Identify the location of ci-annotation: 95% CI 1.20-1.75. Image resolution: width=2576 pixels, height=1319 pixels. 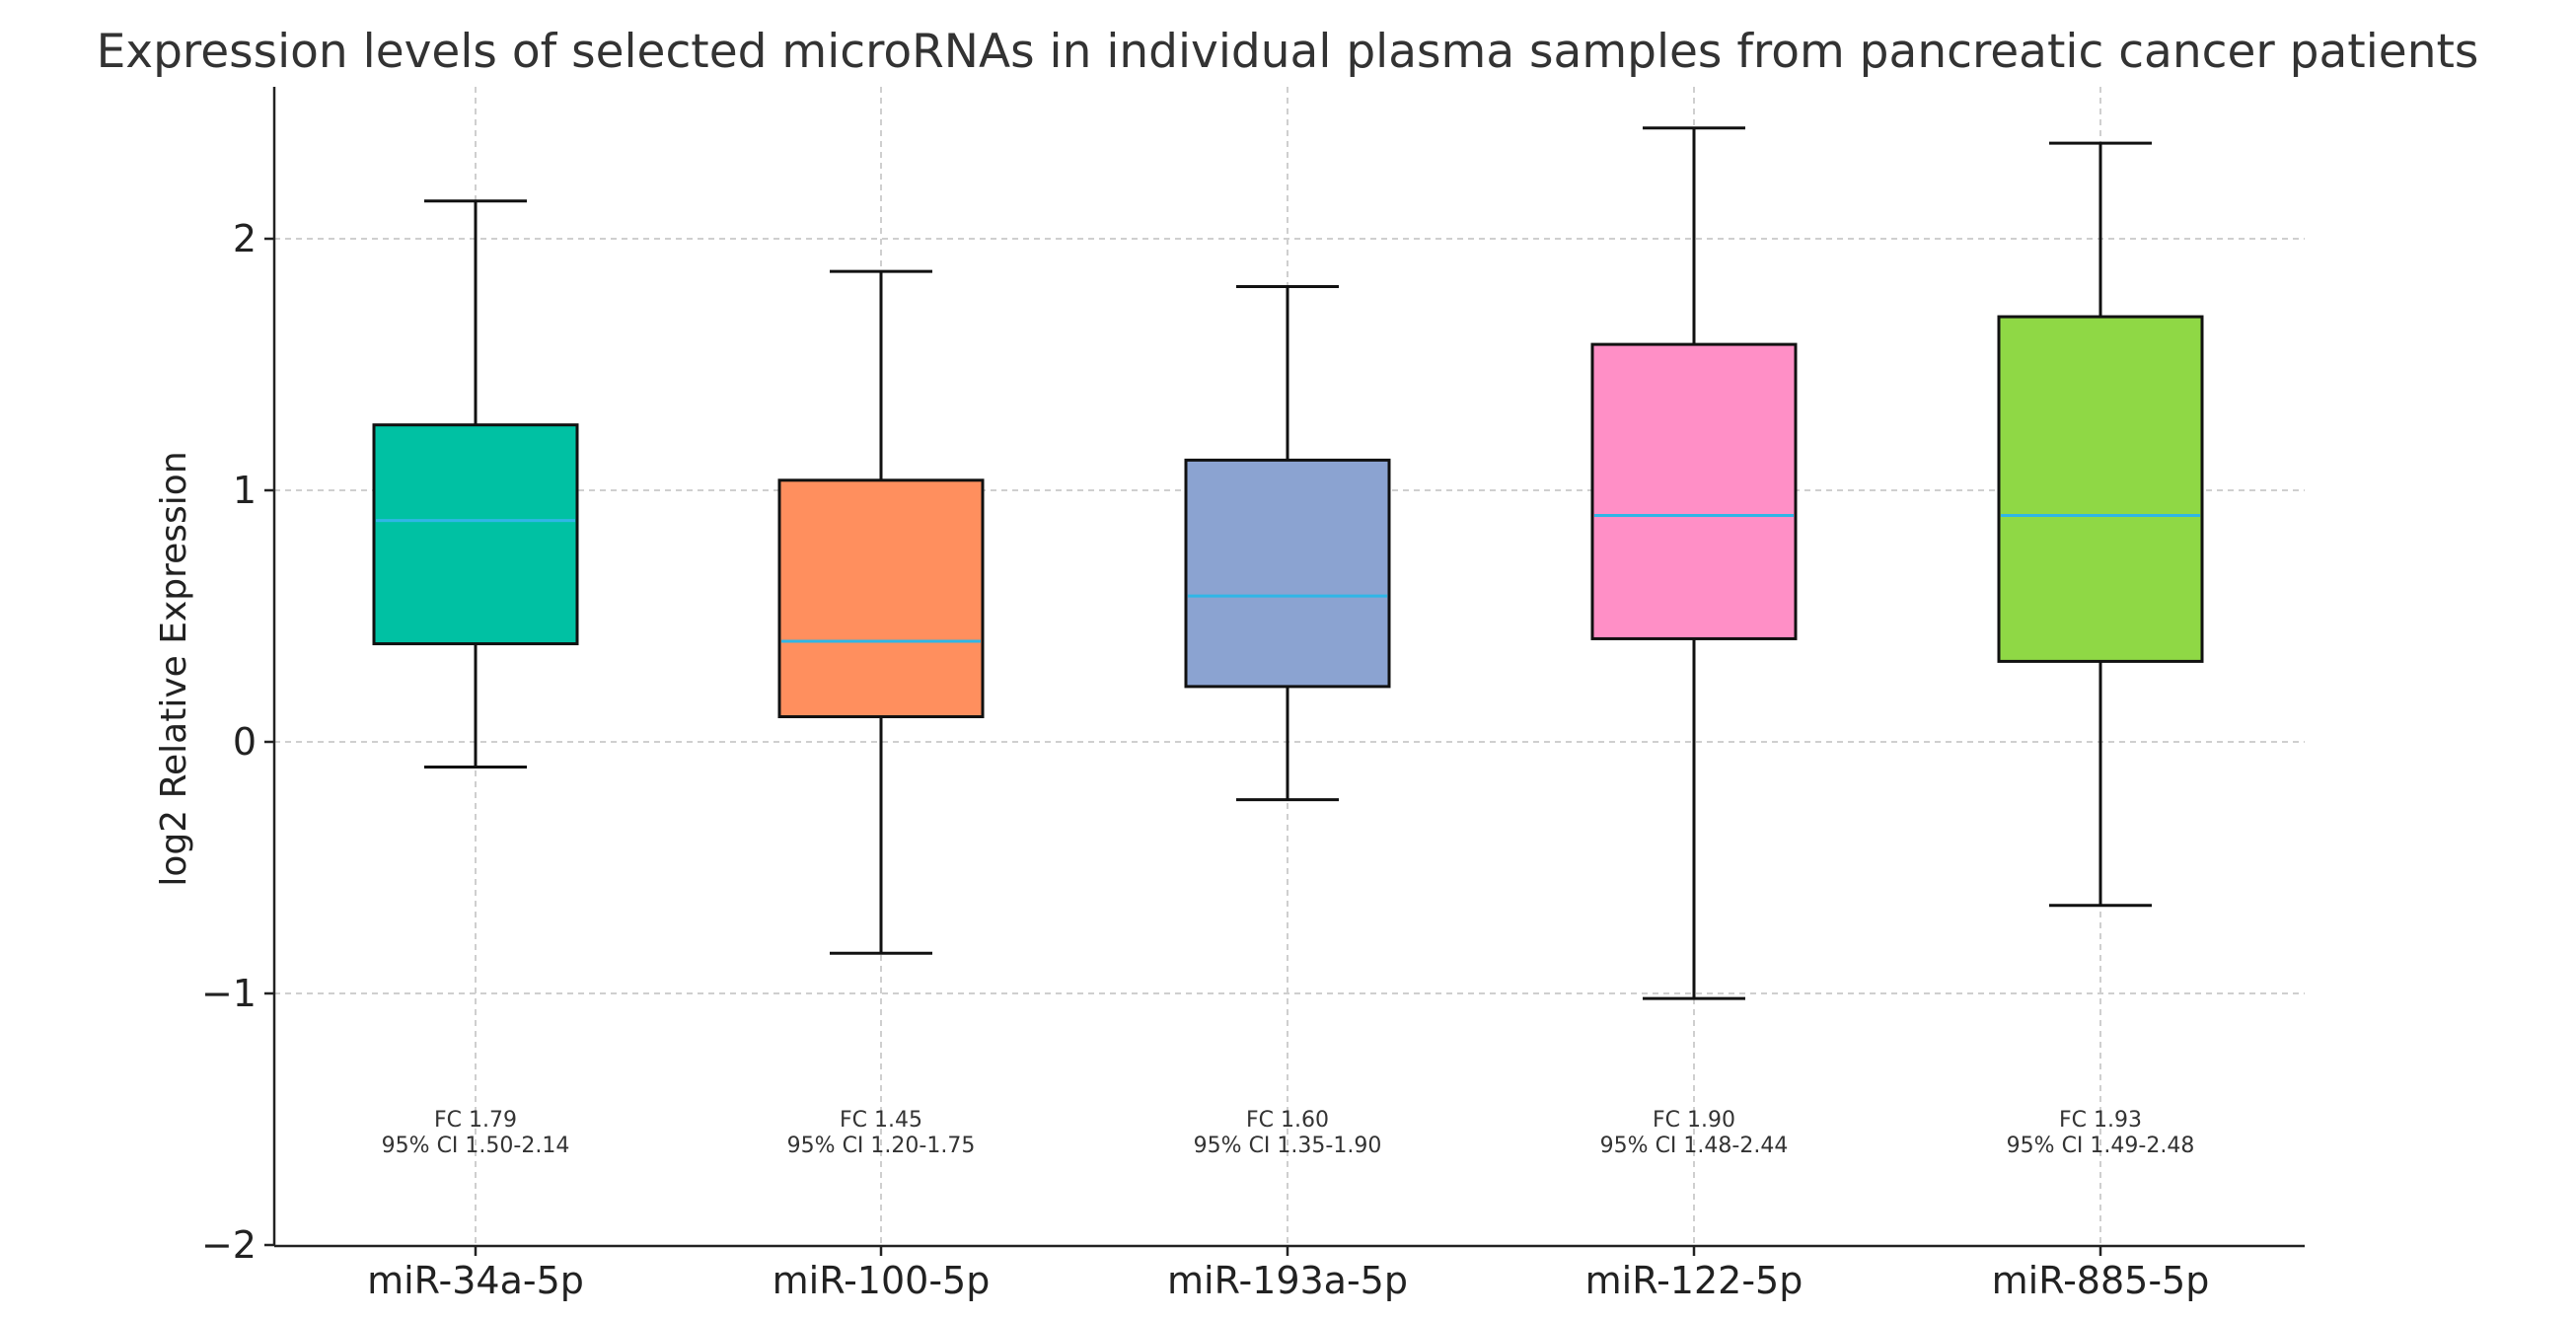
(881, 1146).